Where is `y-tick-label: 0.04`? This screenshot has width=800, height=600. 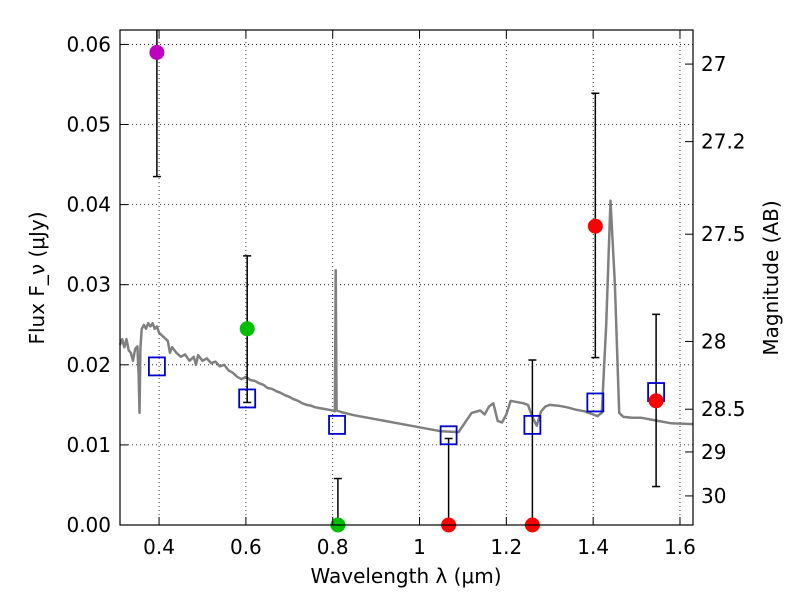
y-tick-label: 0.04 is located at coordinates (88, 205).